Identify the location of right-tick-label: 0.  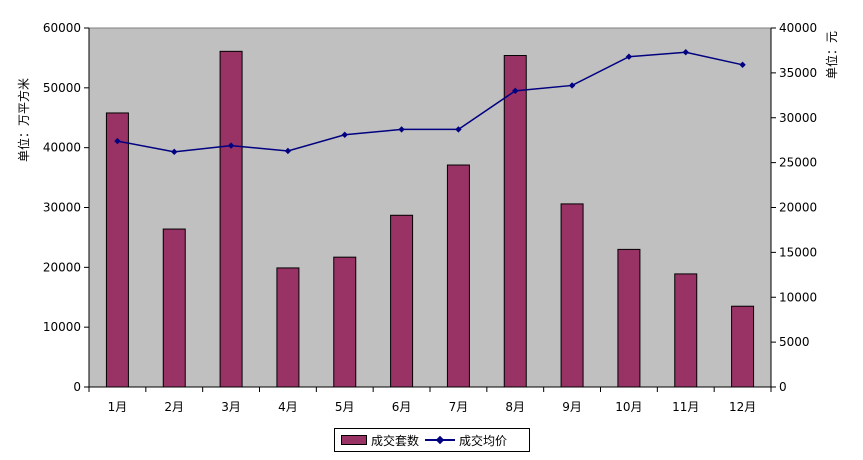
(783, 387).